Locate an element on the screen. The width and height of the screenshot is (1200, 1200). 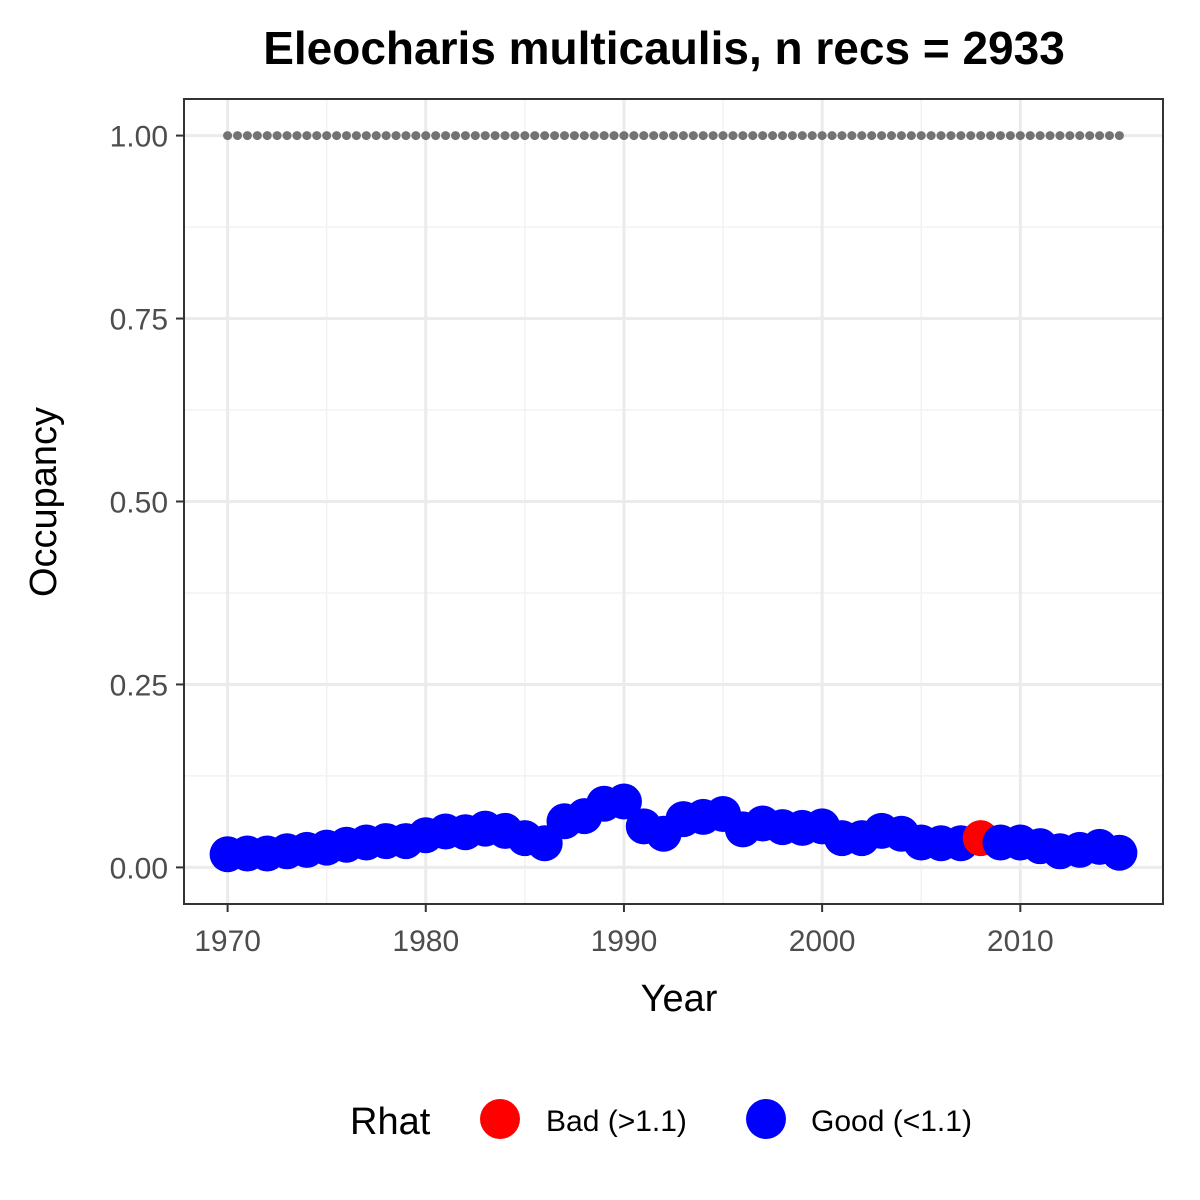
x-tick-label: 1970 is located at coordinates (227, 941).